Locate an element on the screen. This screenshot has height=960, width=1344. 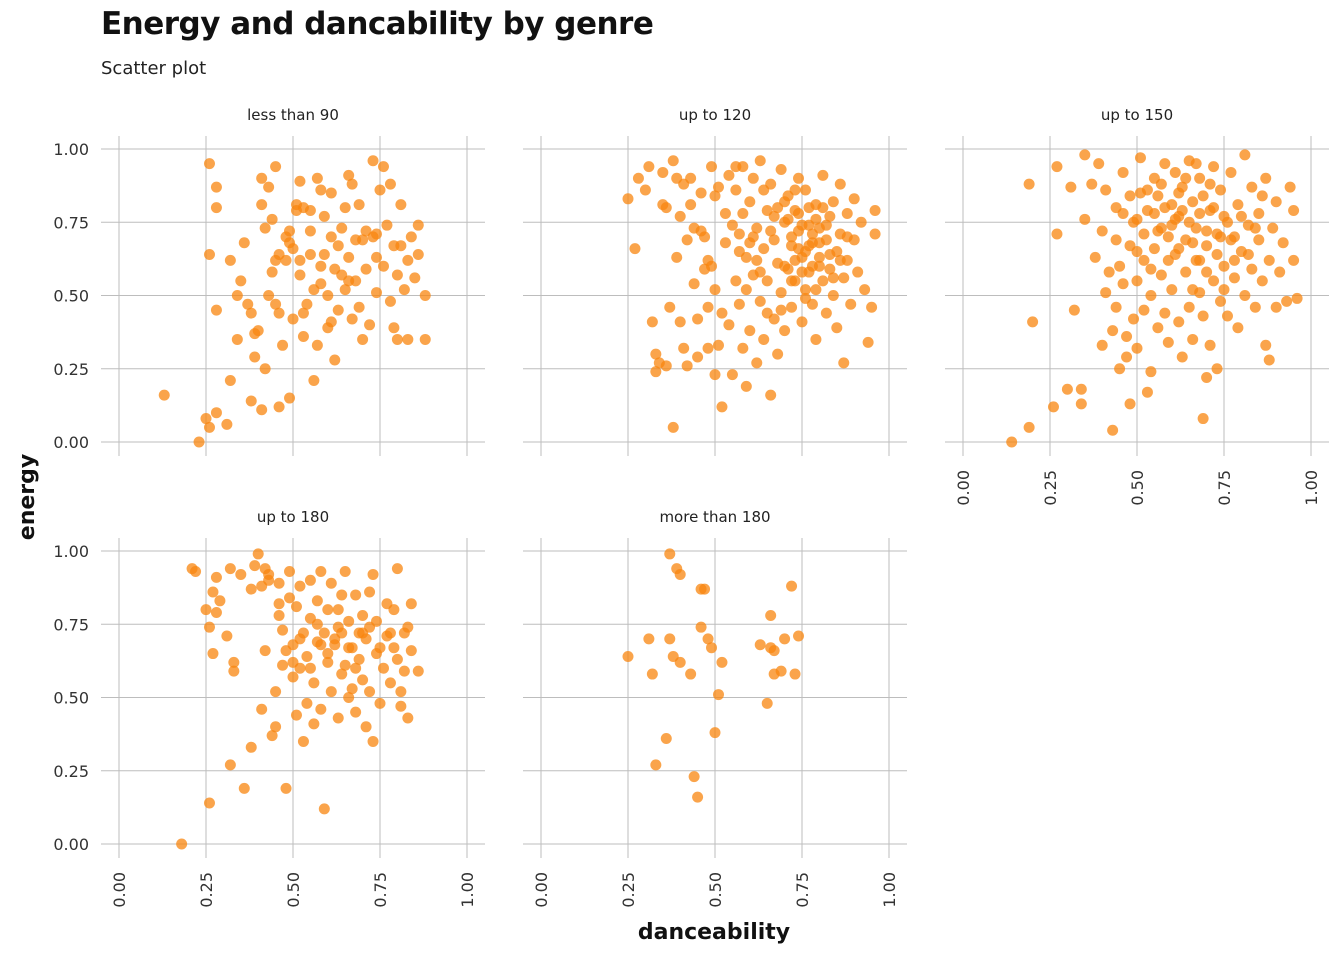
x-tick-label: 0.50 is located at coordinates (293, 890).